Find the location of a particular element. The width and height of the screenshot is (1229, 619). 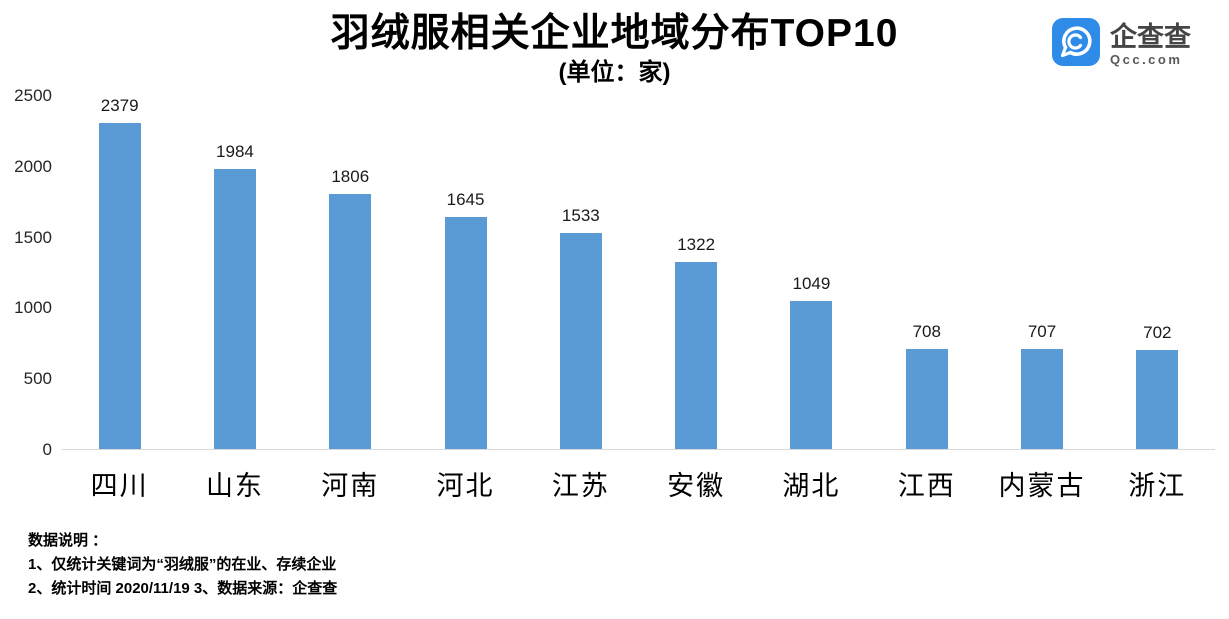

bar-column: 1533 is located at coordinates (580, 272).